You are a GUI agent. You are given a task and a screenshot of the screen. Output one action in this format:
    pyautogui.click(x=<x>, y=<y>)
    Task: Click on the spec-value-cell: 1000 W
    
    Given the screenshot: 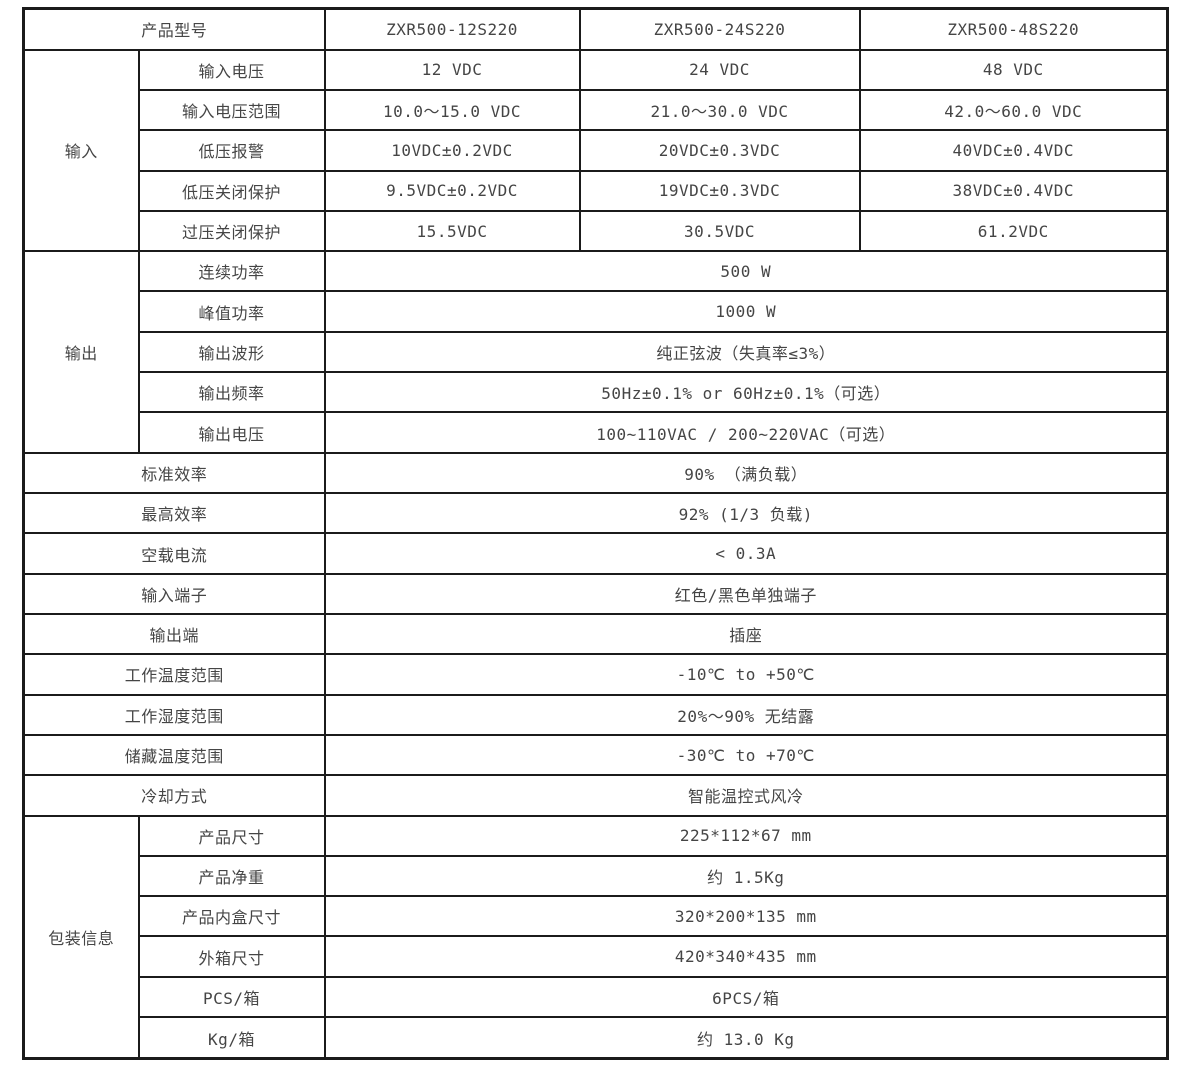 What is the action you would take?
    pyautogui.click(x=746, y=311)
    